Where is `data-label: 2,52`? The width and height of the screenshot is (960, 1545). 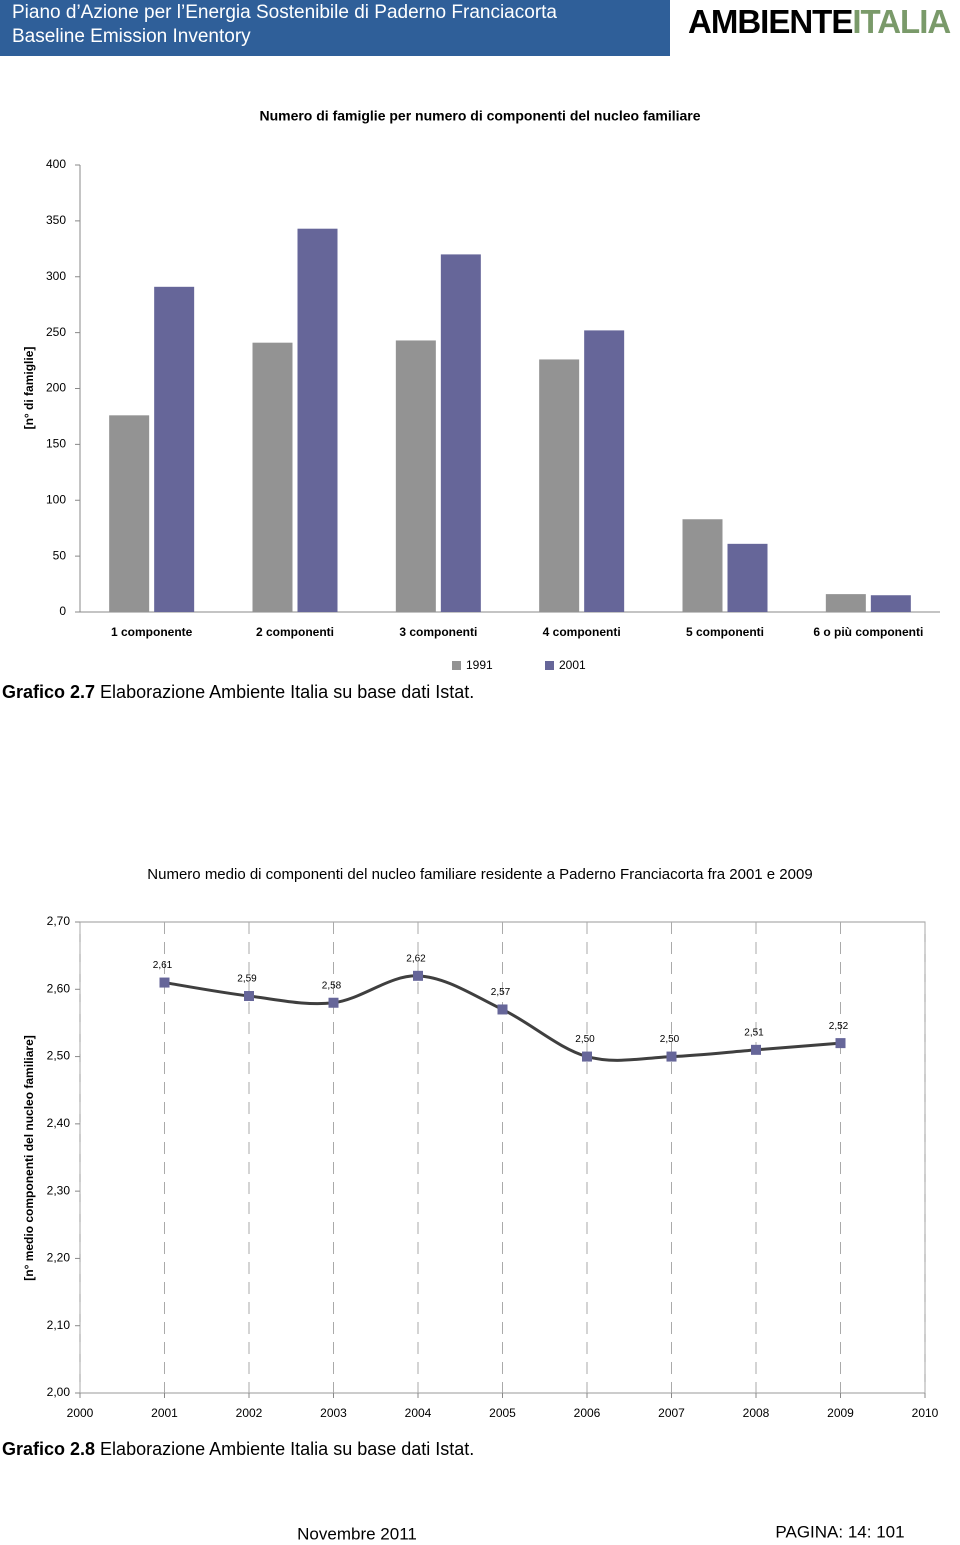 data-label: 2,52 is located at coordinates (839, 1026).